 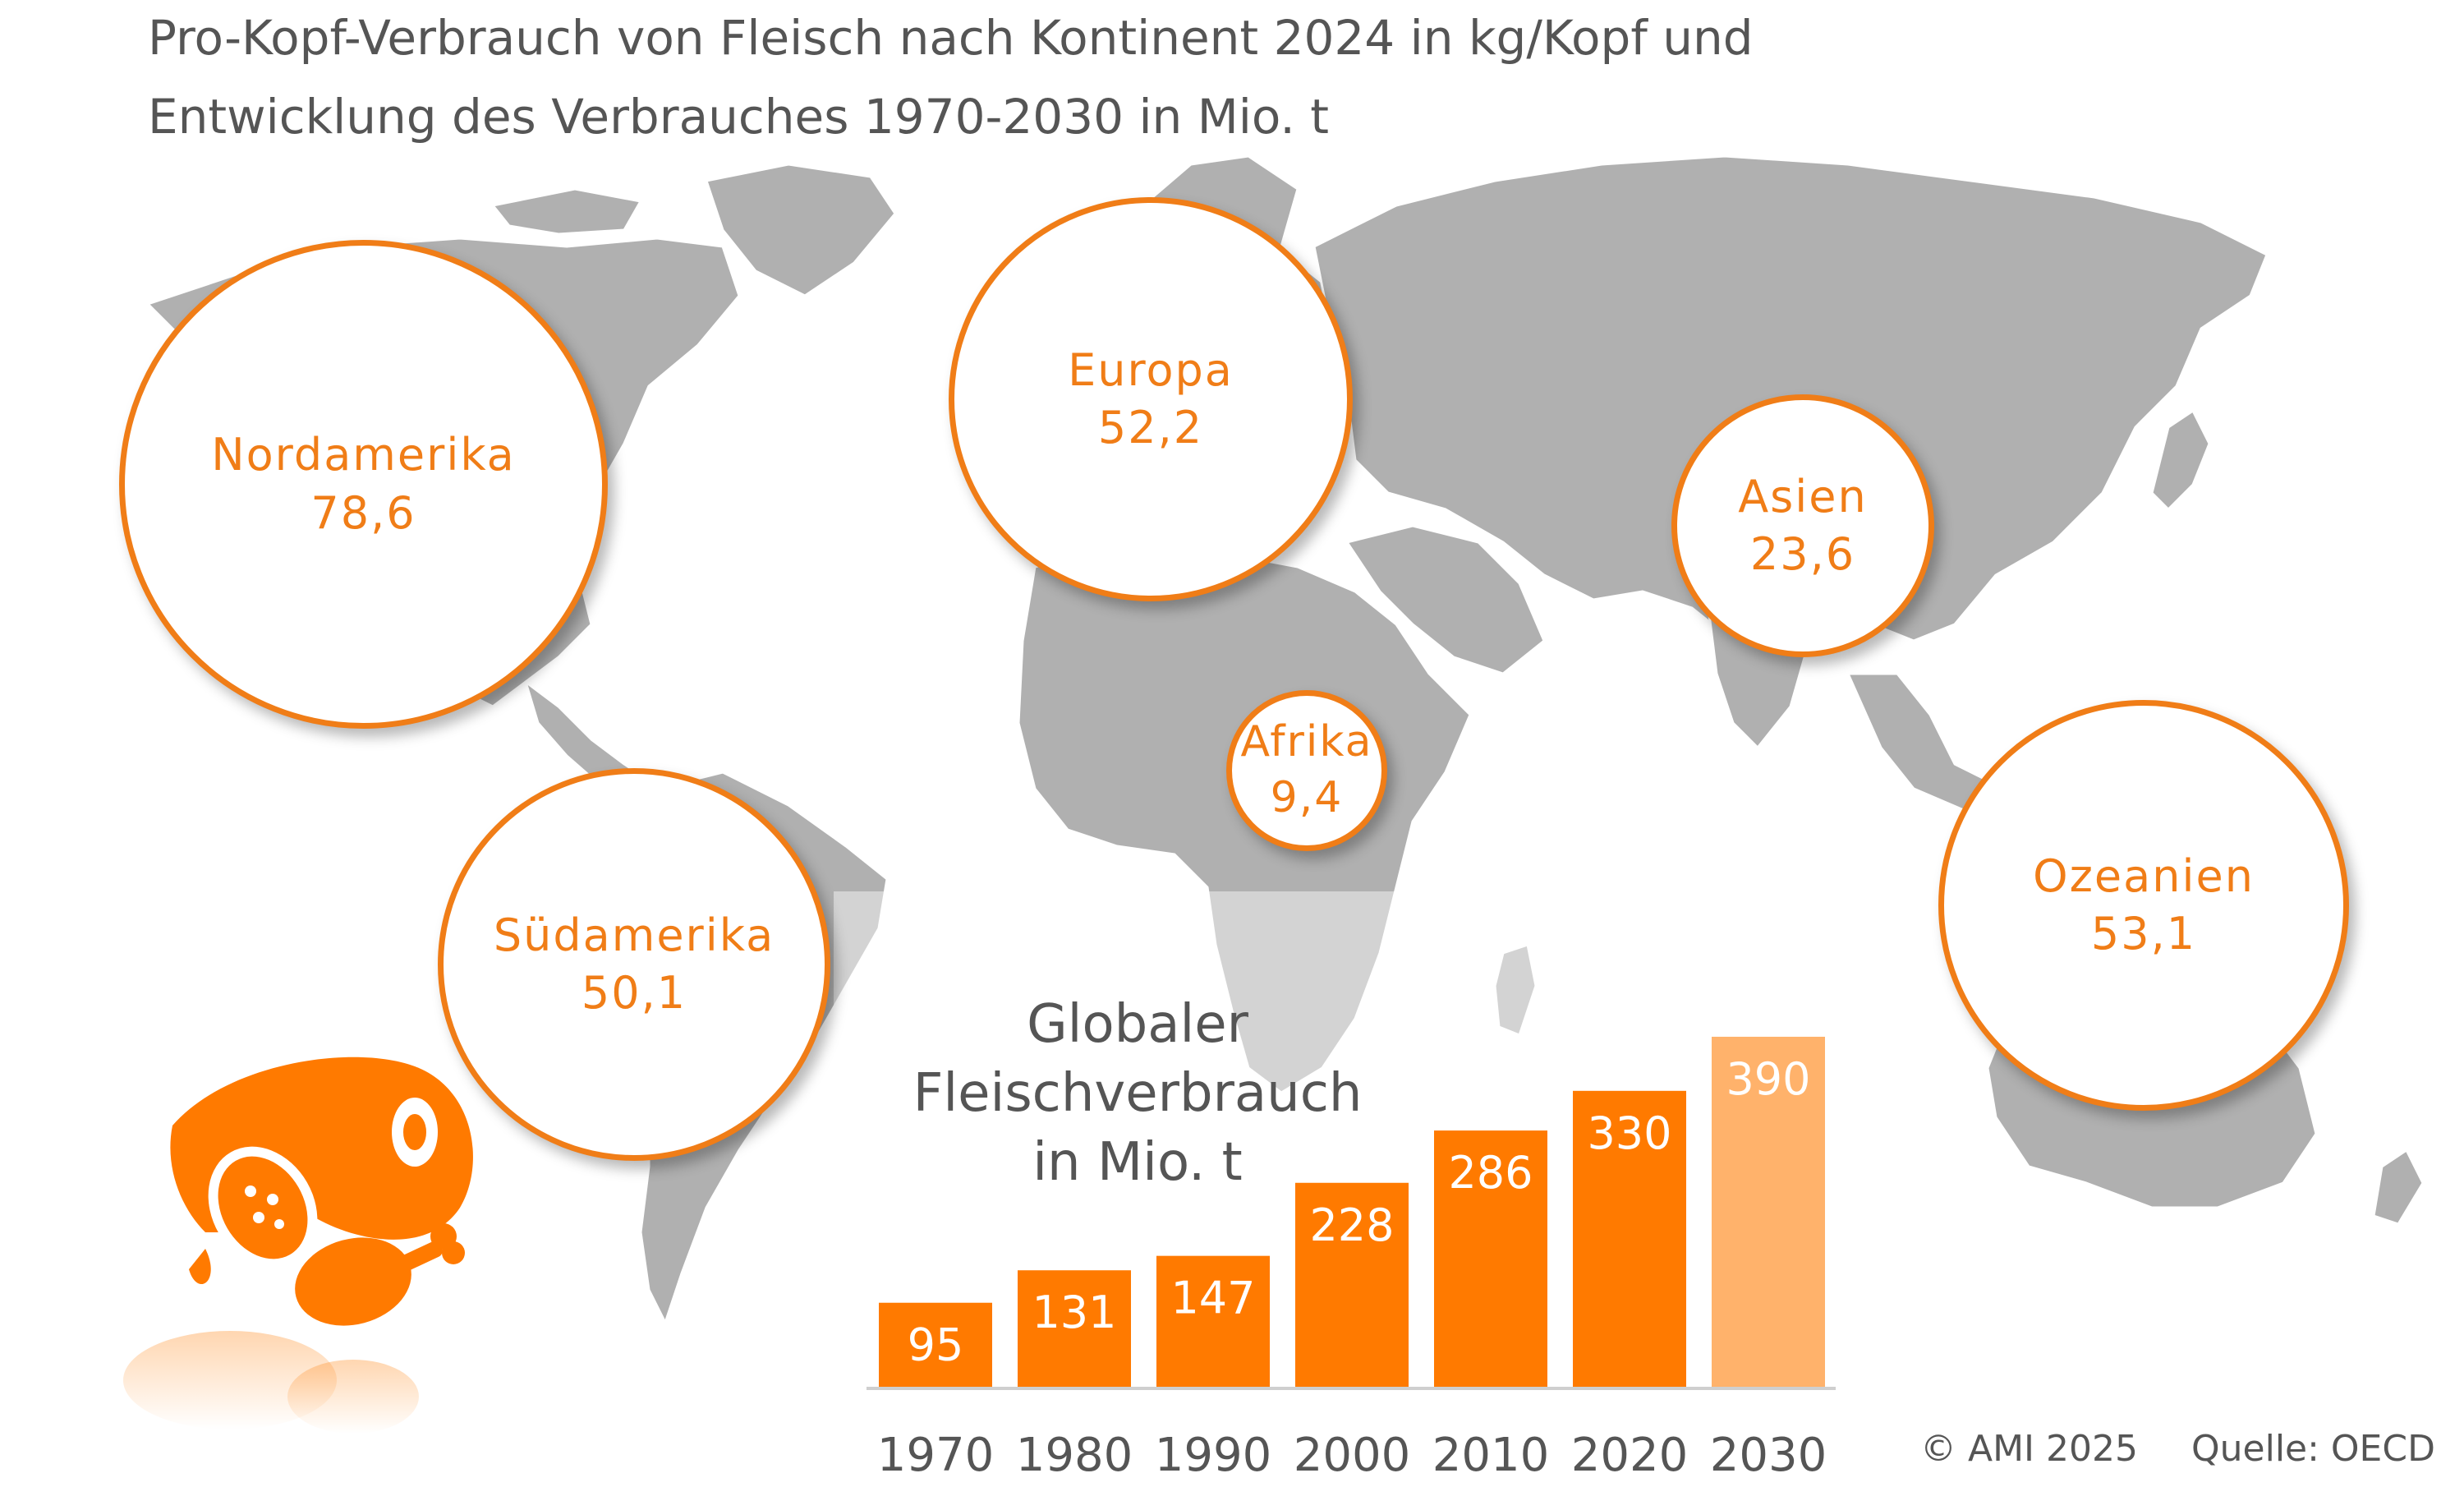 What do you see at coordinates (634, 993) in the screenshot?
I see `bubble-value-suedamerika: 50,1` at bounding box center [634, 993].